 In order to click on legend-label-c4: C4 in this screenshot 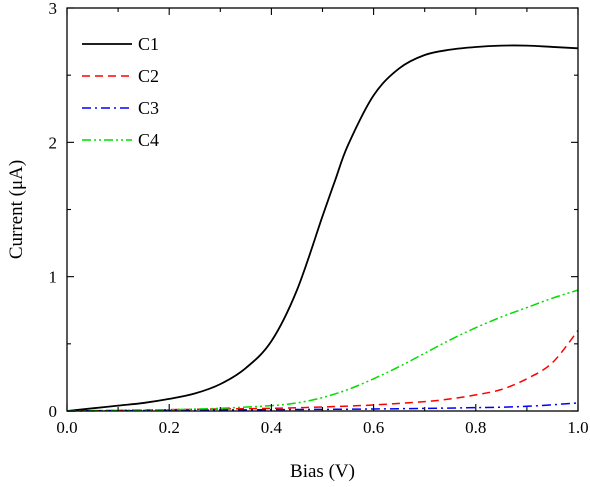, I will do `click(148, 140)`.